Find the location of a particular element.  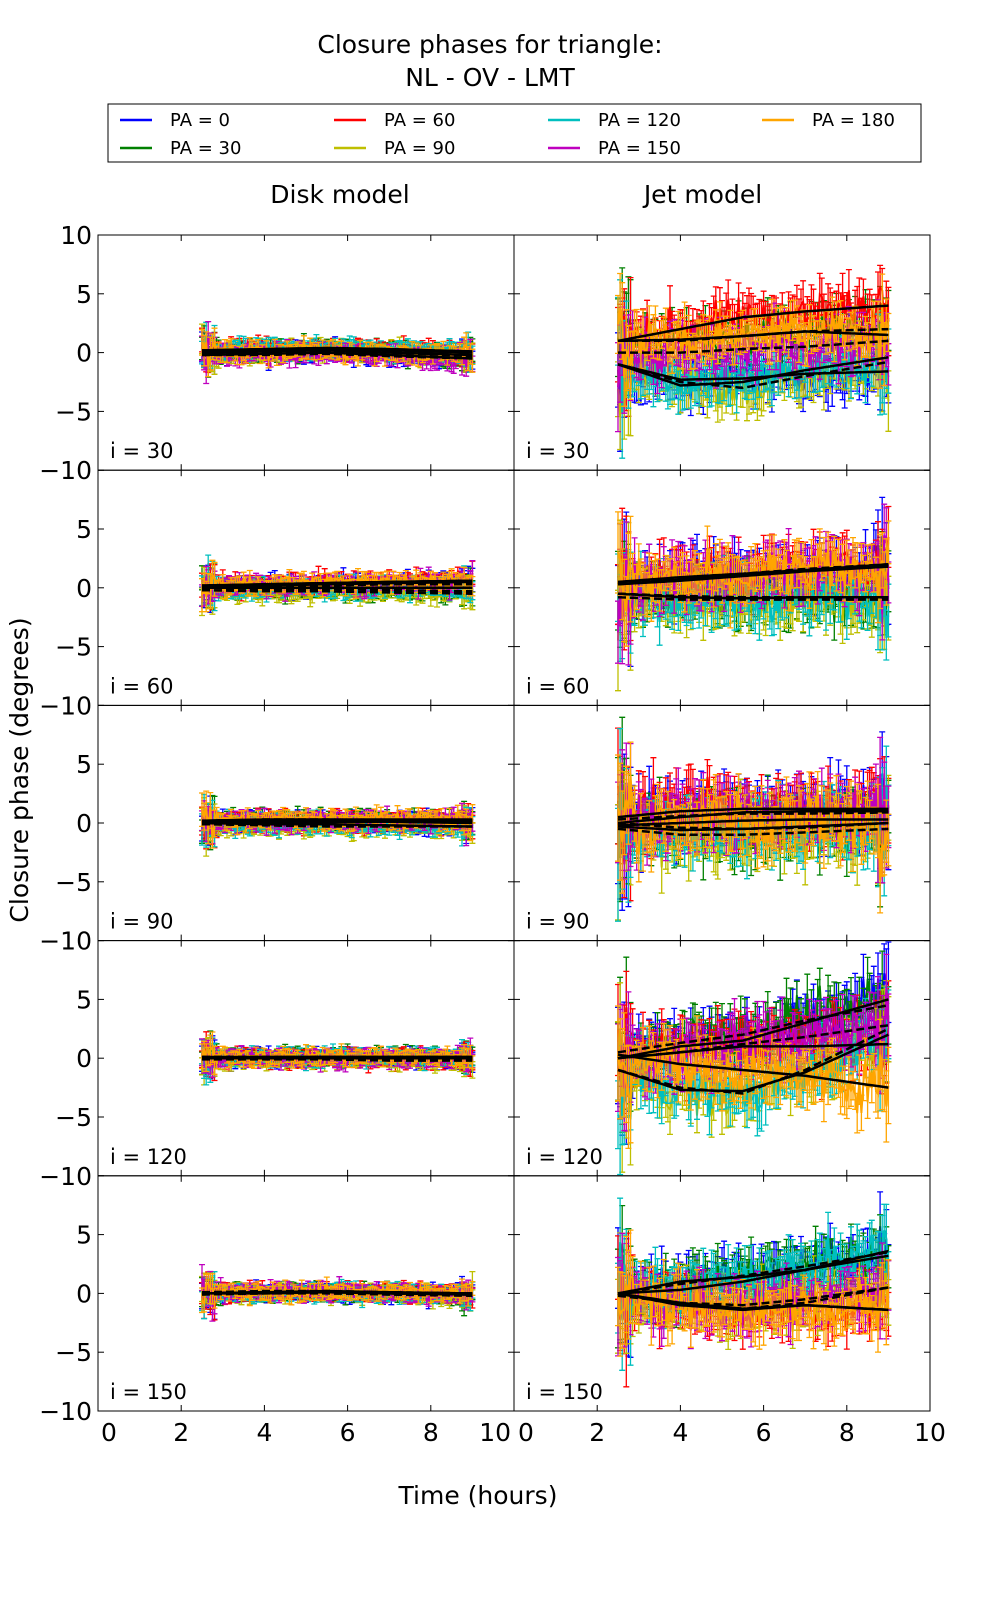

panel-jet-4: 0 2 4 6 8 10 i = 150 is located at coordinates (729, 1311).